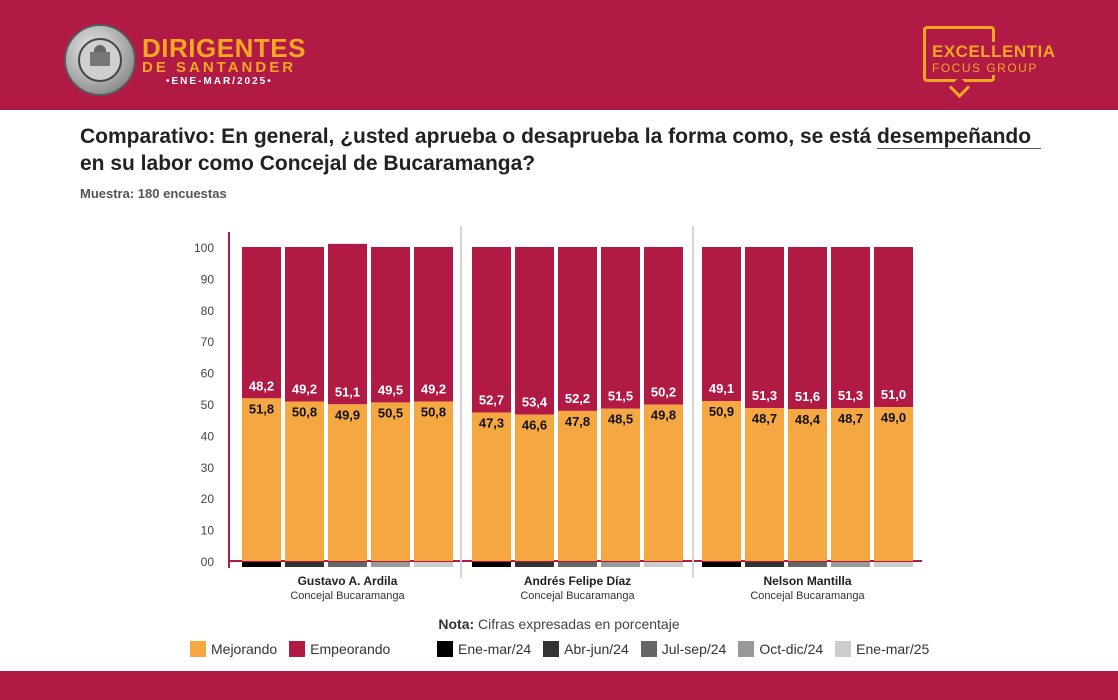  Describe the element at coordinates (534, 425) in the screenshot. I see `data-label-mejorando: 46,6` at that location.